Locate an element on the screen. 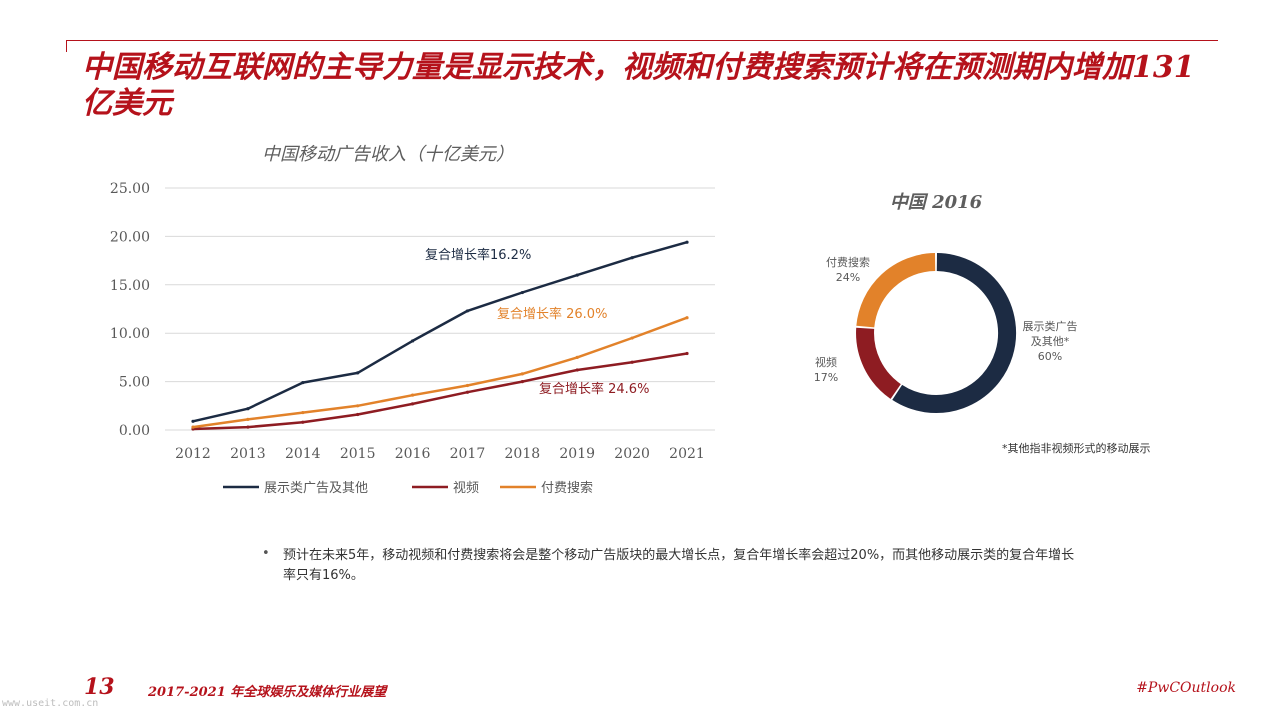  slice-value-label: 17% is located at coordinates (826, 377).